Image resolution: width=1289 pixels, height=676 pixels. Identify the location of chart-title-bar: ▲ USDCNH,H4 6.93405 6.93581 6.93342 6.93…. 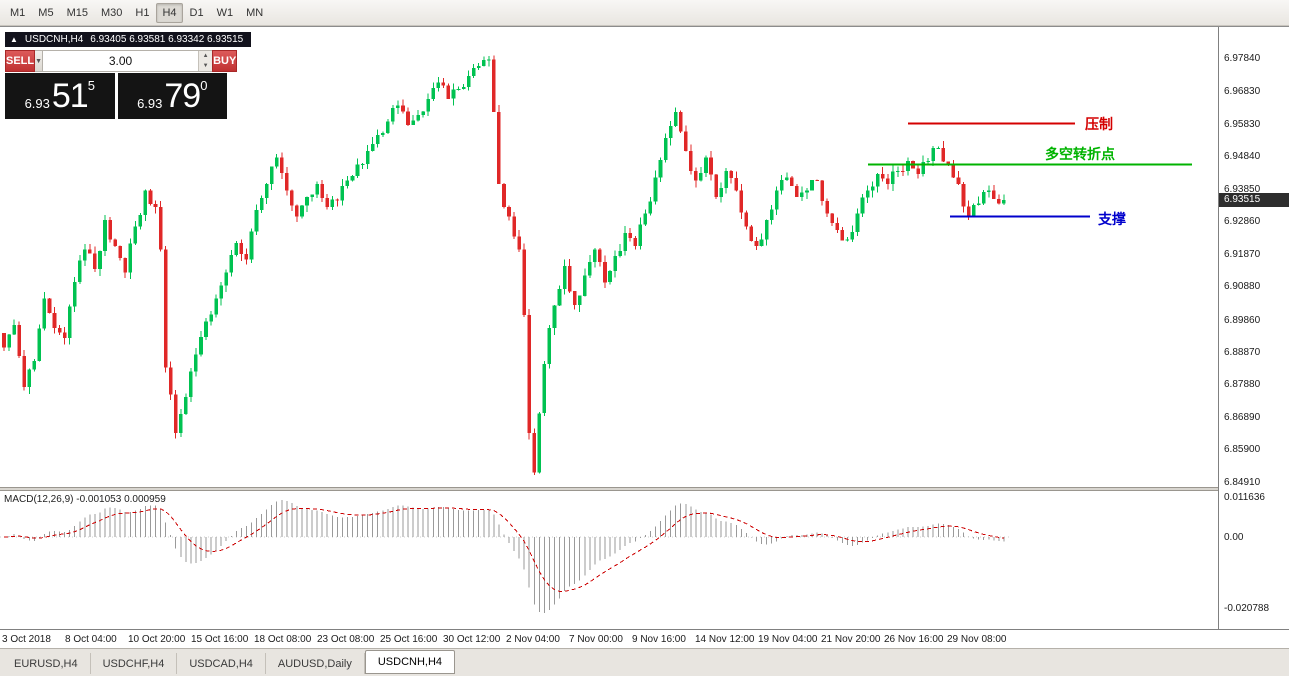
(128, 39).